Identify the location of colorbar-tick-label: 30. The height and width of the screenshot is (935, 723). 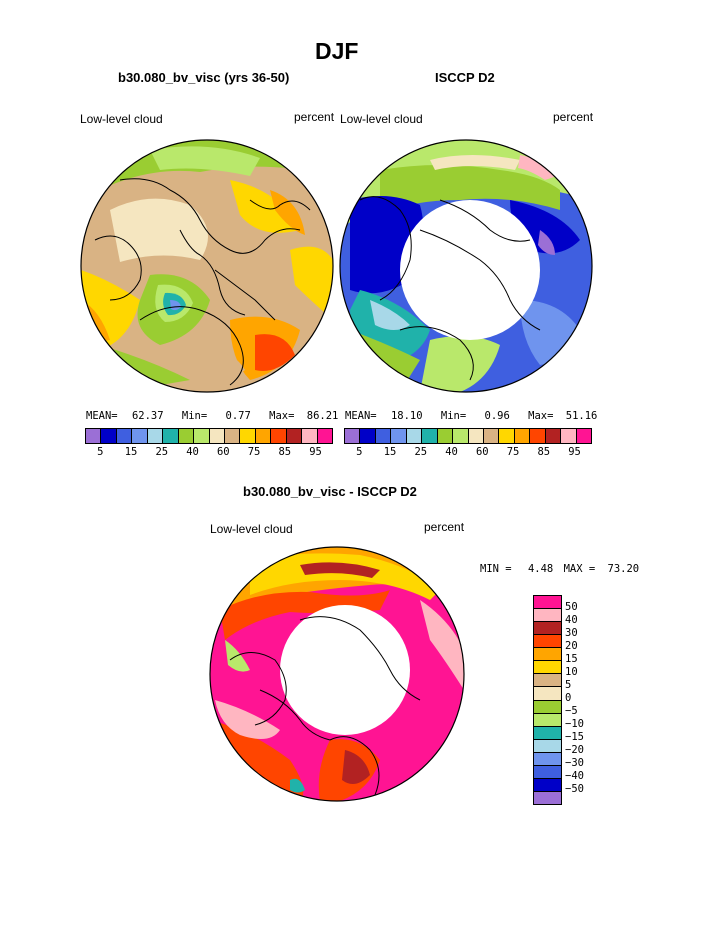
(571, 633).